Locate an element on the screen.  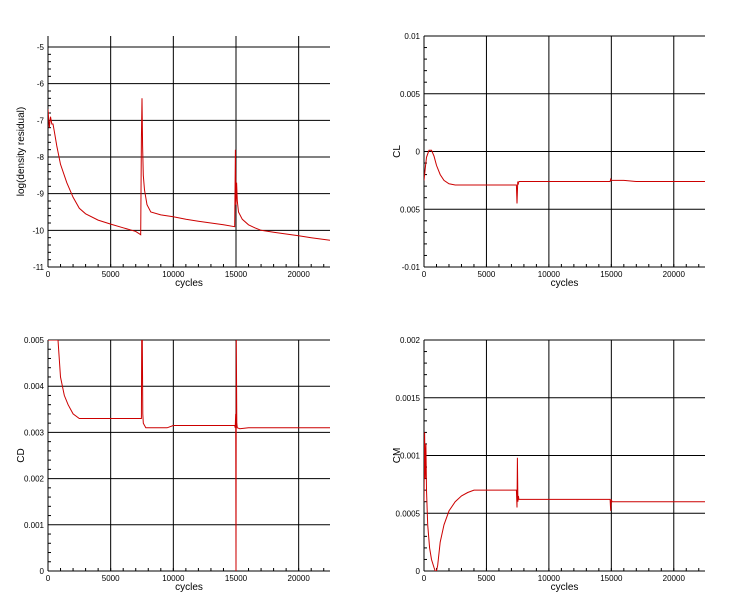
y-tick-label: 0.0015 is located at coordinates (408, 398).